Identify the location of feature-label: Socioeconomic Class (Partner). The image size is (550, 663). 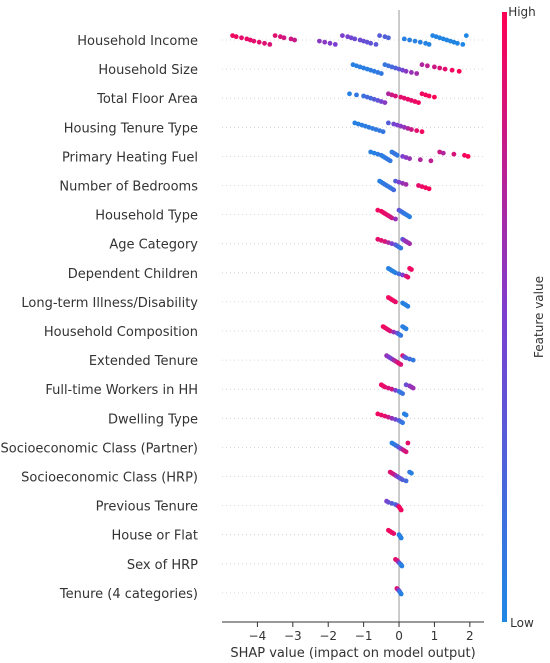
(100, 448).